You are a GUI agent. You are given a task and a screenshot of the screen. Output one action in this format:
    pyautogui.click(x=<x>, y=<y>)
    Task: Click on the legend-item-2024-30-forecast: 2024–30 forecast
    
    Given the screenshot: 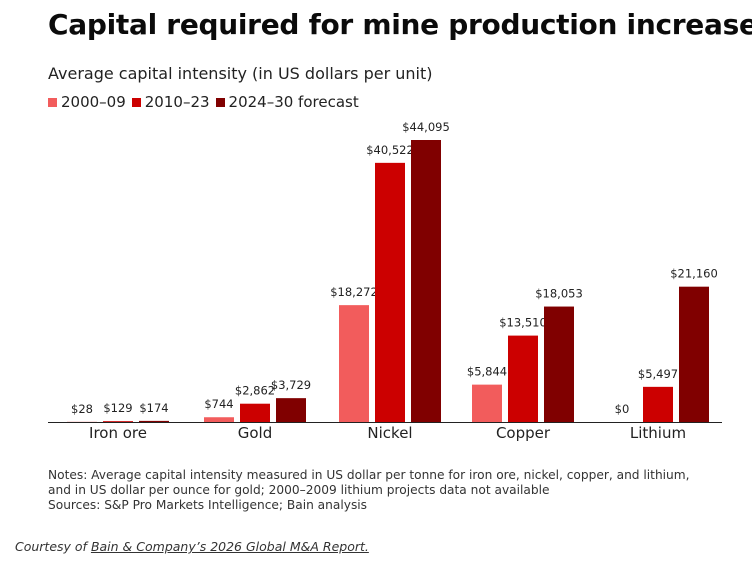 What is the action you would take?
    pyautogui.click(x=287, y=102)
    